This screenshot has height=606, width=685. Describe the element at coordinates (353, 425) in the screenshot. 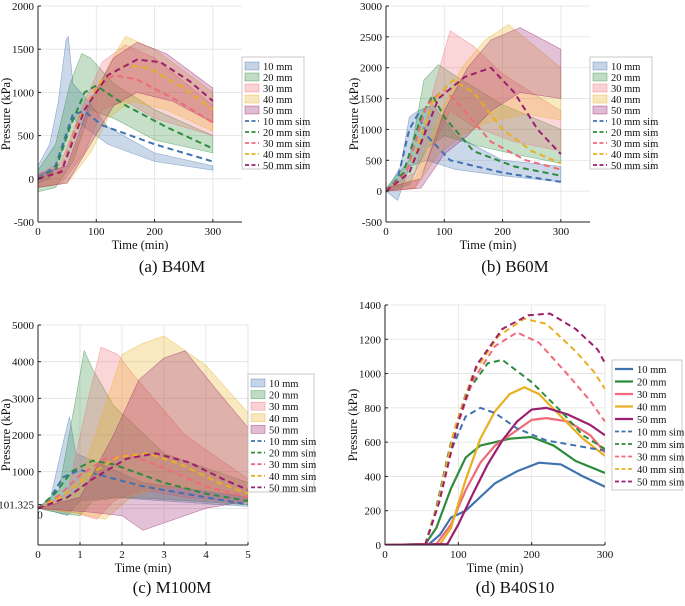

I see `y-axis-label: Pressure (kPa)` at that location.